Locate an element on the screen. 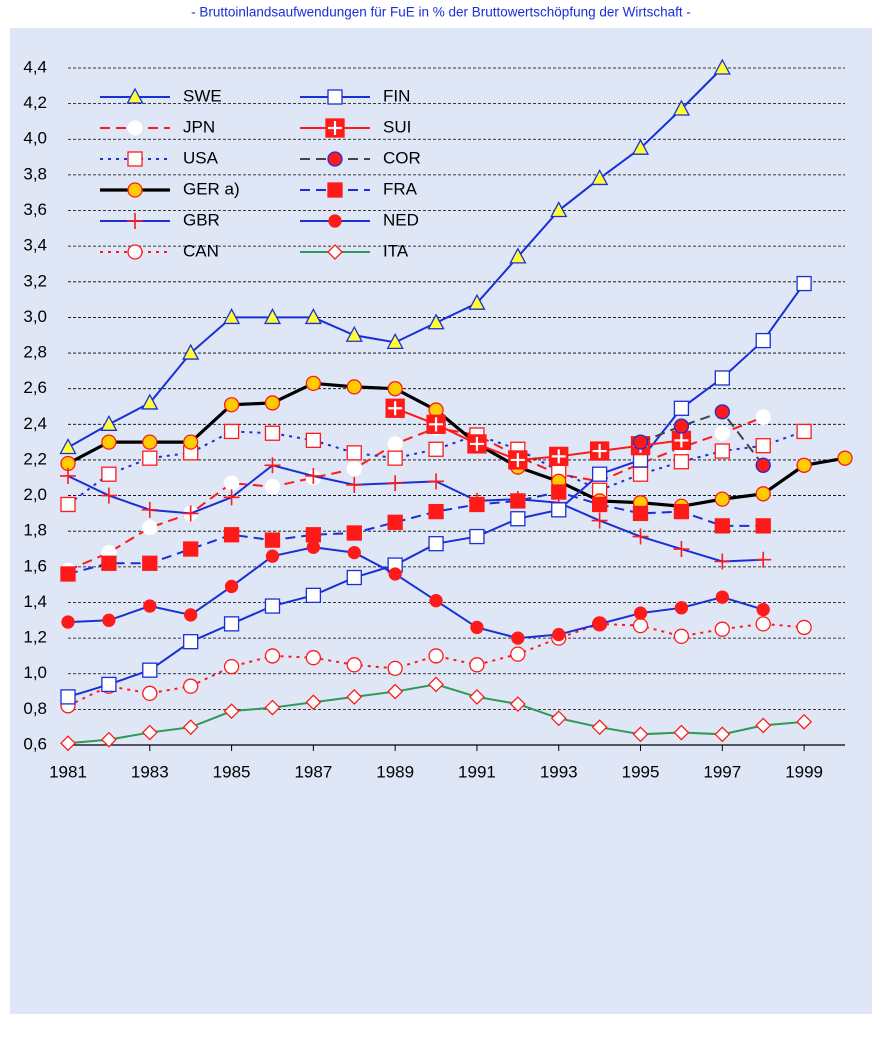 The image size is (882, 1038). y-tick-label: 3,8 is located at coordinates (35, 173).